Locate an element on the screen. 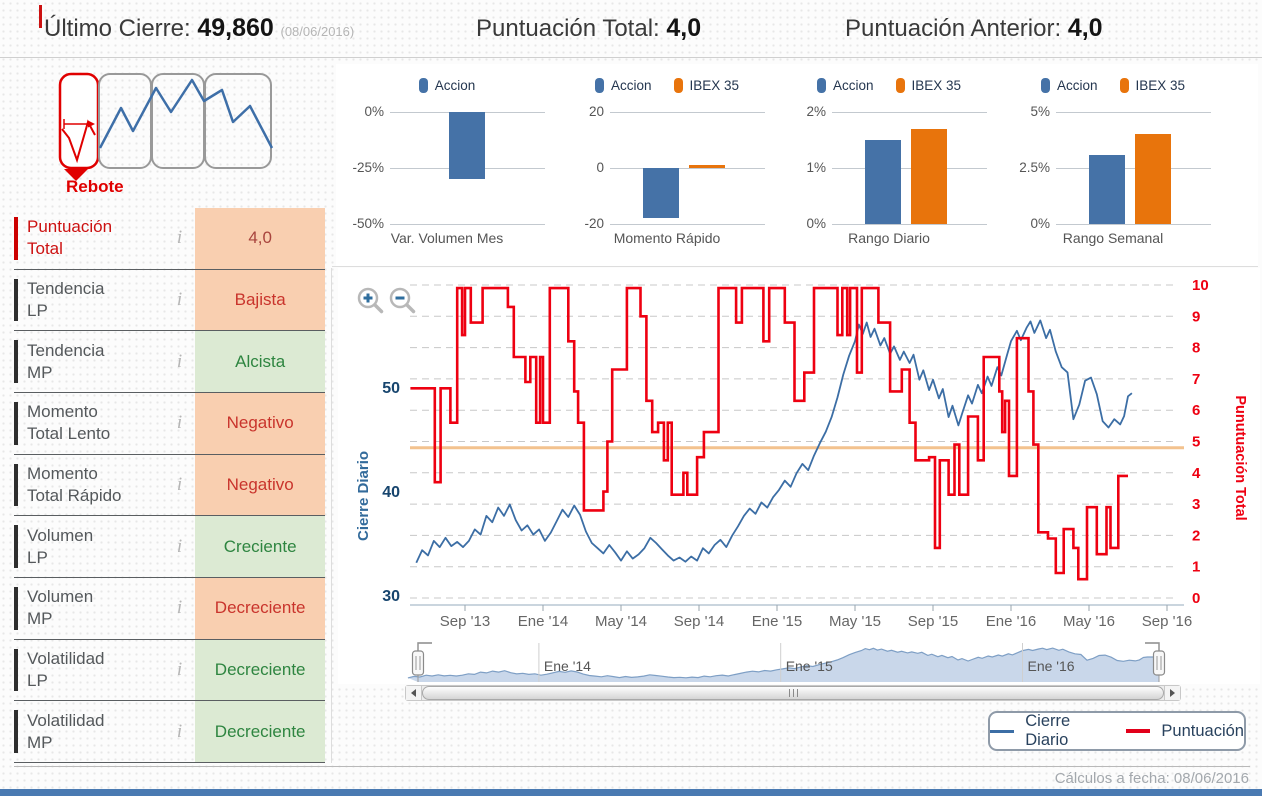 The image size is (1262, 796). navigator-area is located at coordinates (783, 665).